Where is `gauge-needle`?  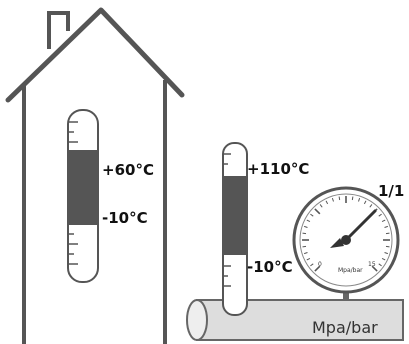
gauge-needle is located at coordinates (360, 225).